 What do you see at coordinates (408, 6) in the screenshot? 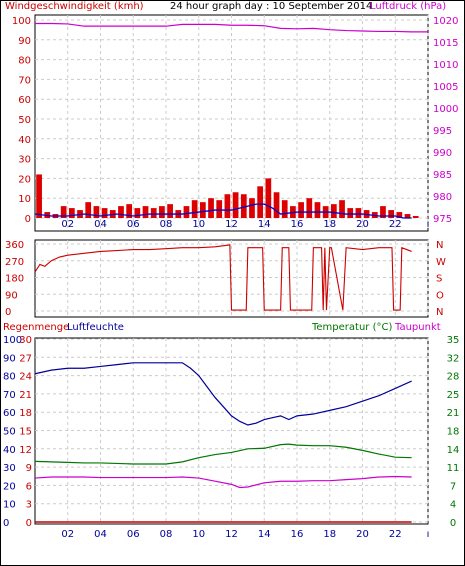
I see `pressure-axis-title: Luftdruck (hPa)` at bounding box center [408, 6].